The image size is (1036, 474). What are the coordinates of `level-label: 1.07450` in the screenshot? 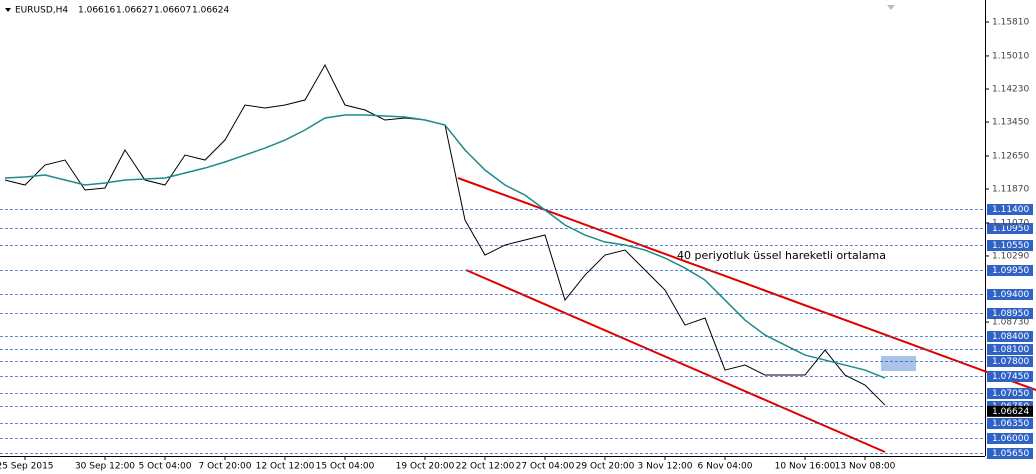 It's located at (1010, 377).